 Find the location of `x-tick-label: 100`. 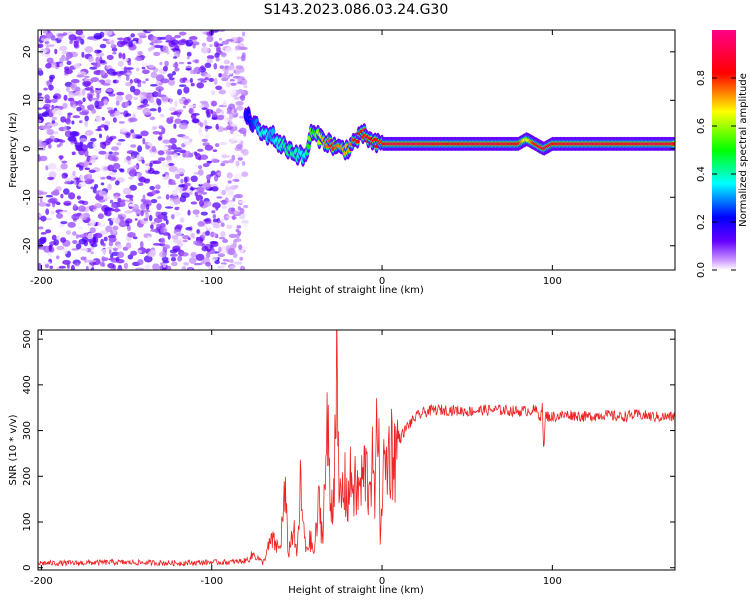

x-tick-label: 100 is located at coordinates (552, 581).